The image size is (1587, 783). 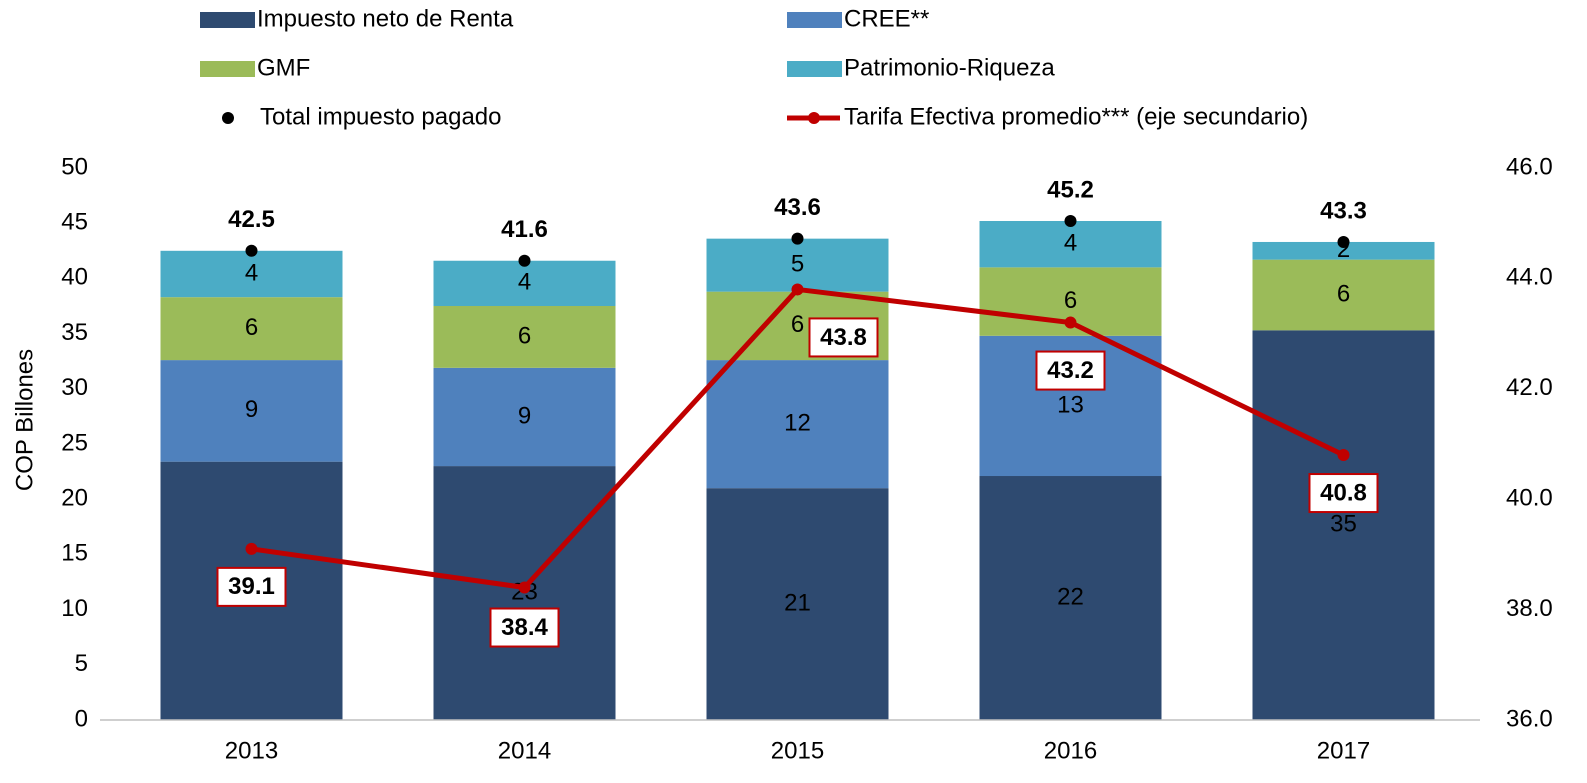 I want to click on bar-value-label: 35, so click(x=1343, y=523).